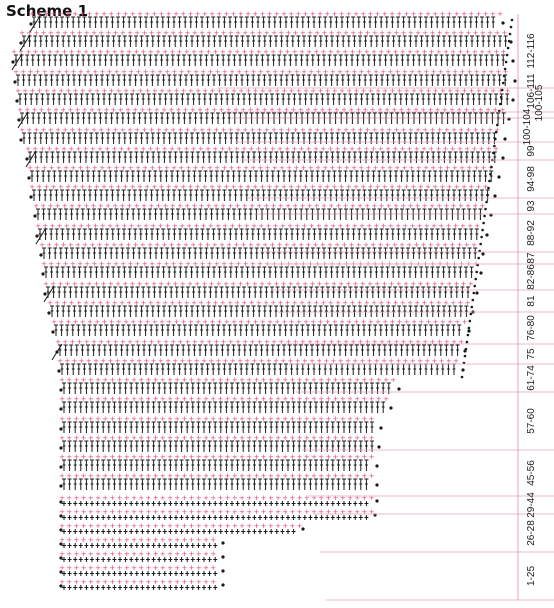  What do you see at coordinates (539, 102) in the screenshot?
I see `row-group-label: 100-105` at bounding box center [539, 102].